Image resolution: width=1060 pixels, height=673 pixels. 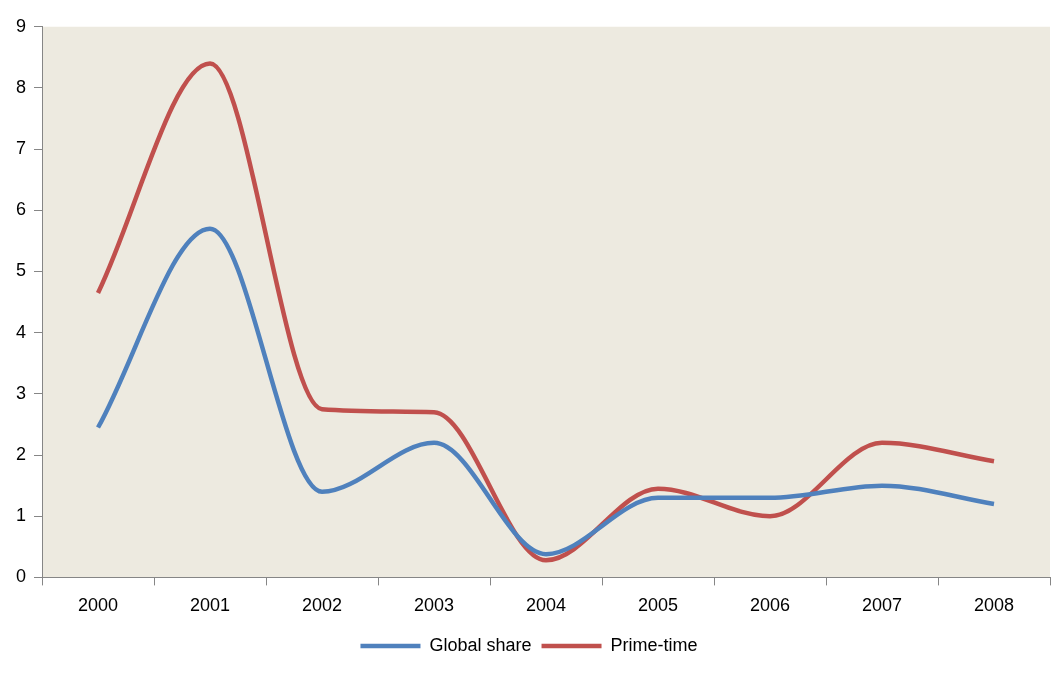 What do you see at coordinates (21, 331) in the screenshot?
I see `y-tick-label: 4` at bounding box center [21, 331].